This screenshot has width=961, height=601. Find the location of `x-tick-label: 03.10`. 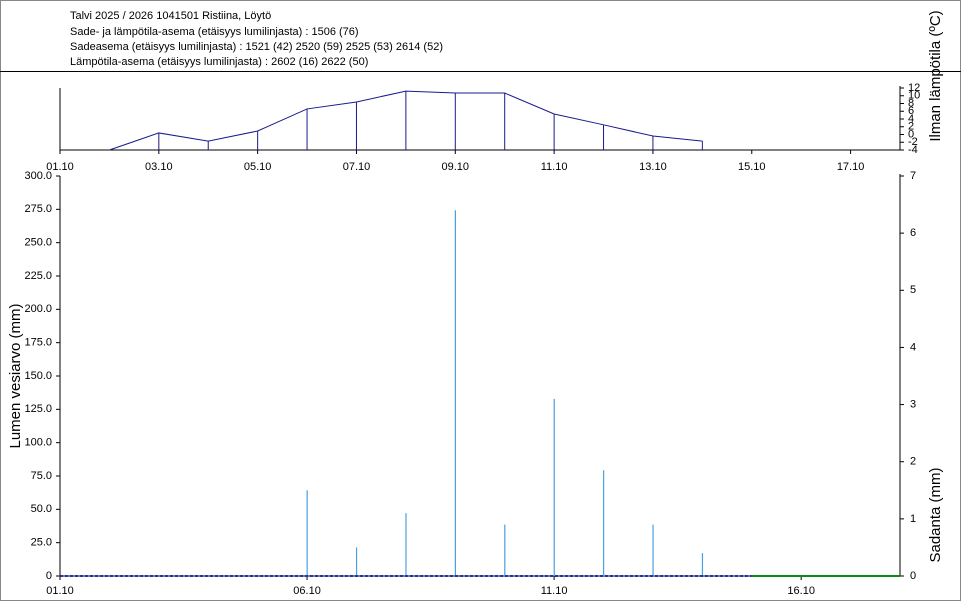

x-tick-label: 03.10 is located at coordinates (159, 167).